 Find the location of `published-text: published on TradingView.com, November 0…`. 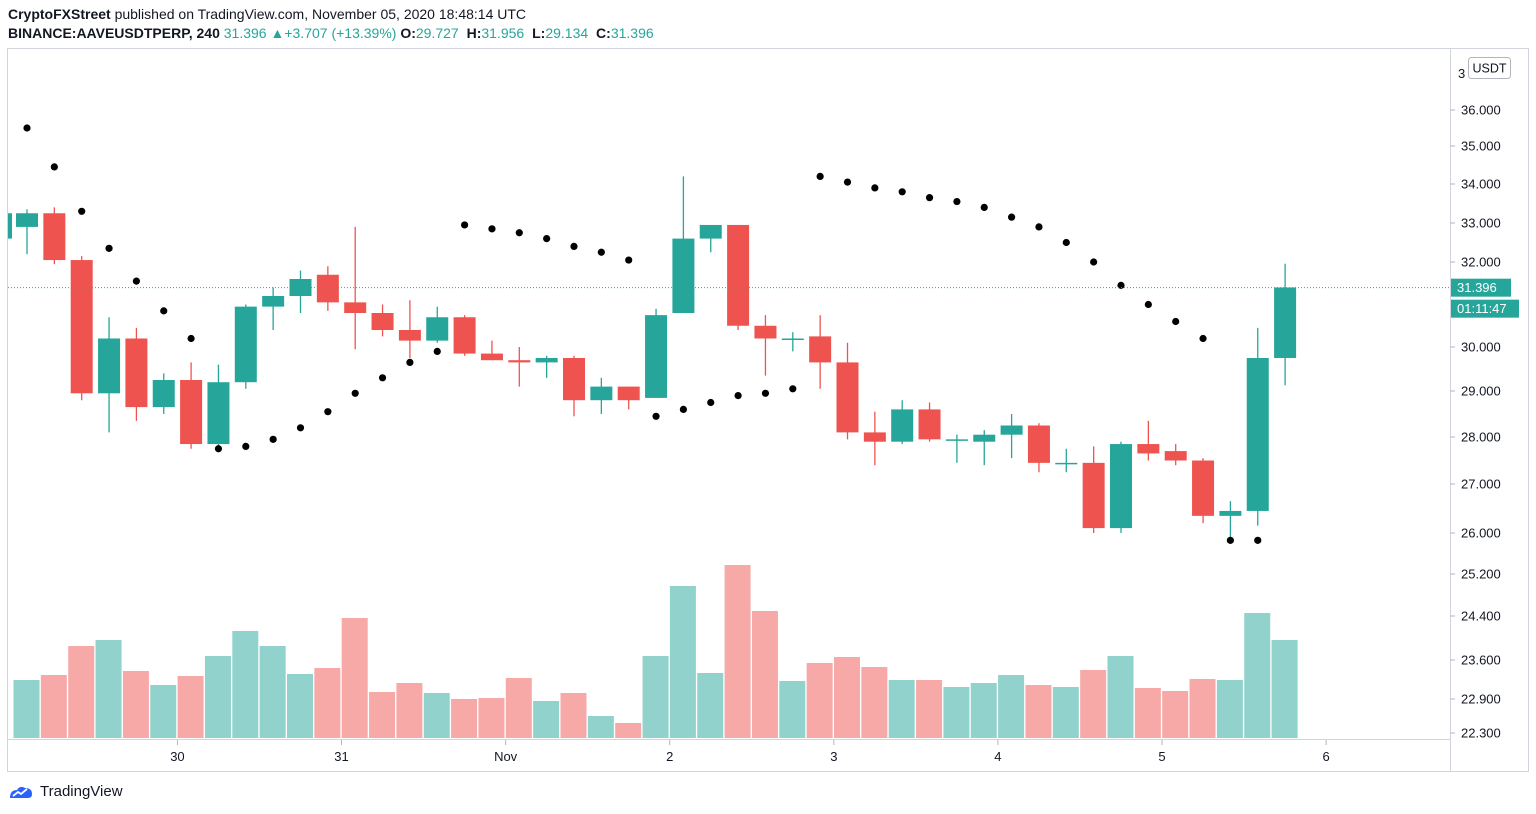

published-text: published on TradingView.com, November 0… is located at coordinates (320, 14).